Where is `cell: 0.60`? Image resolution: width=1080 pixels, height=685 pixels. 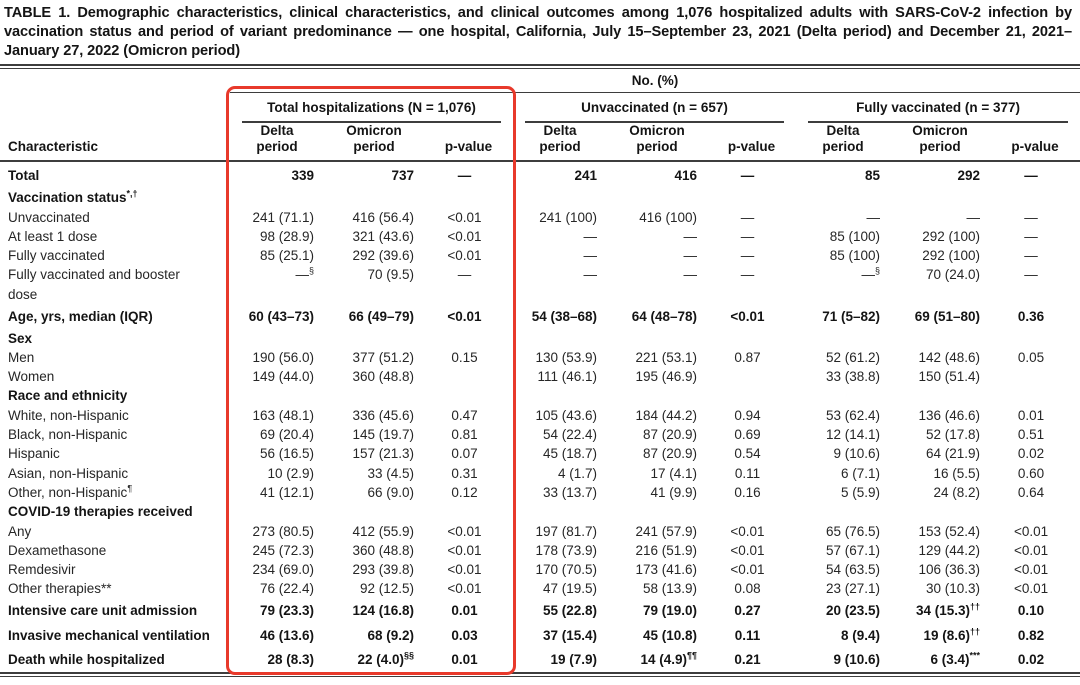
cell: 0.60 is located at coordinates (1031, 473).